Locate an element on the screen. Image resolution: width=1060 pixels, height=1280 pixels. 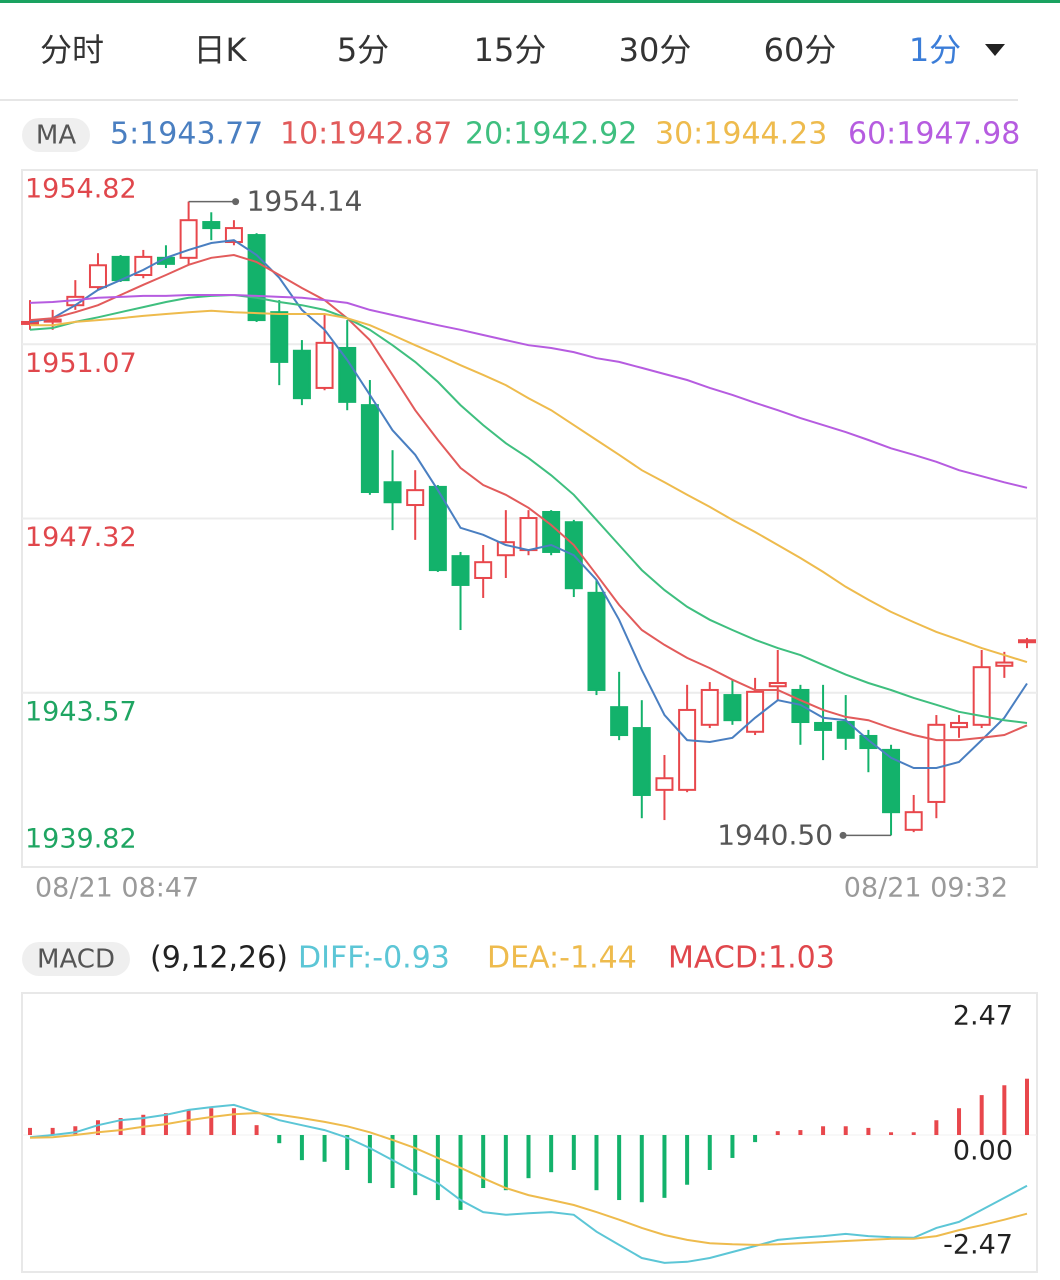
y-tick-label: 0.00 is located at coordinates (983, 1151).